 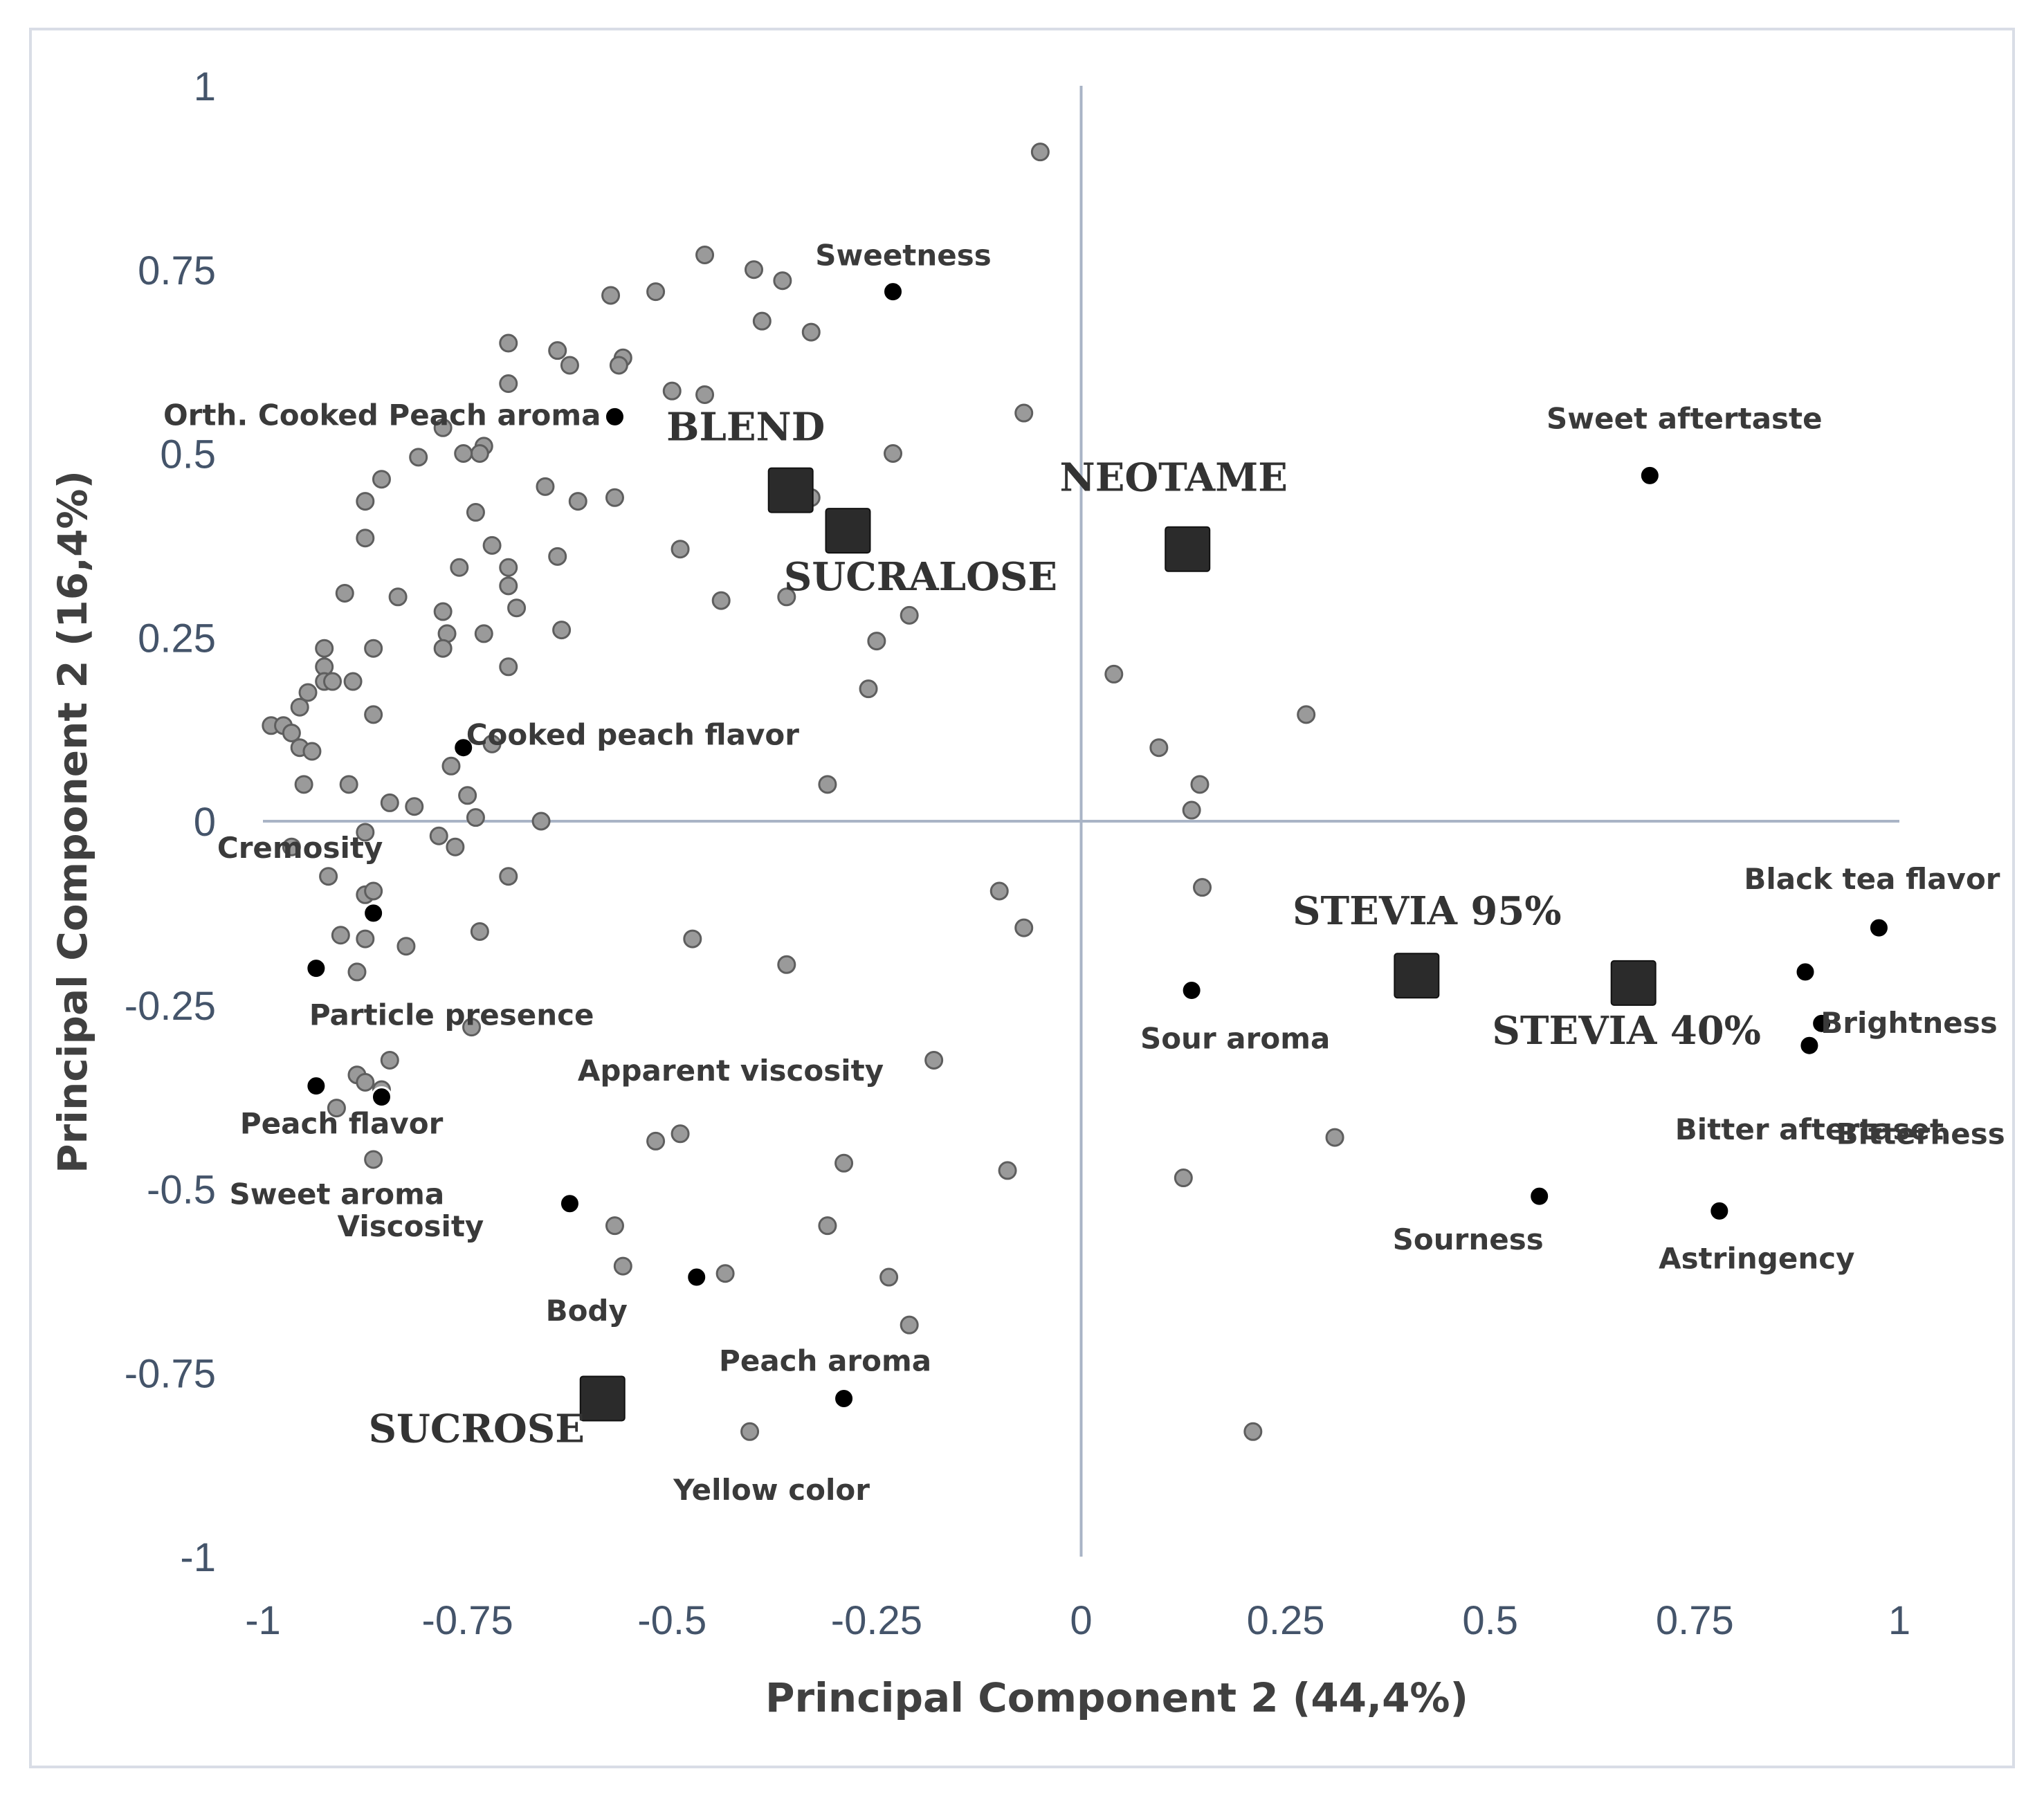 What do you see at coordinates (587, 1311) in the screenshot?
I see `attribute-label: Body` at bounding box center [587, 1311].